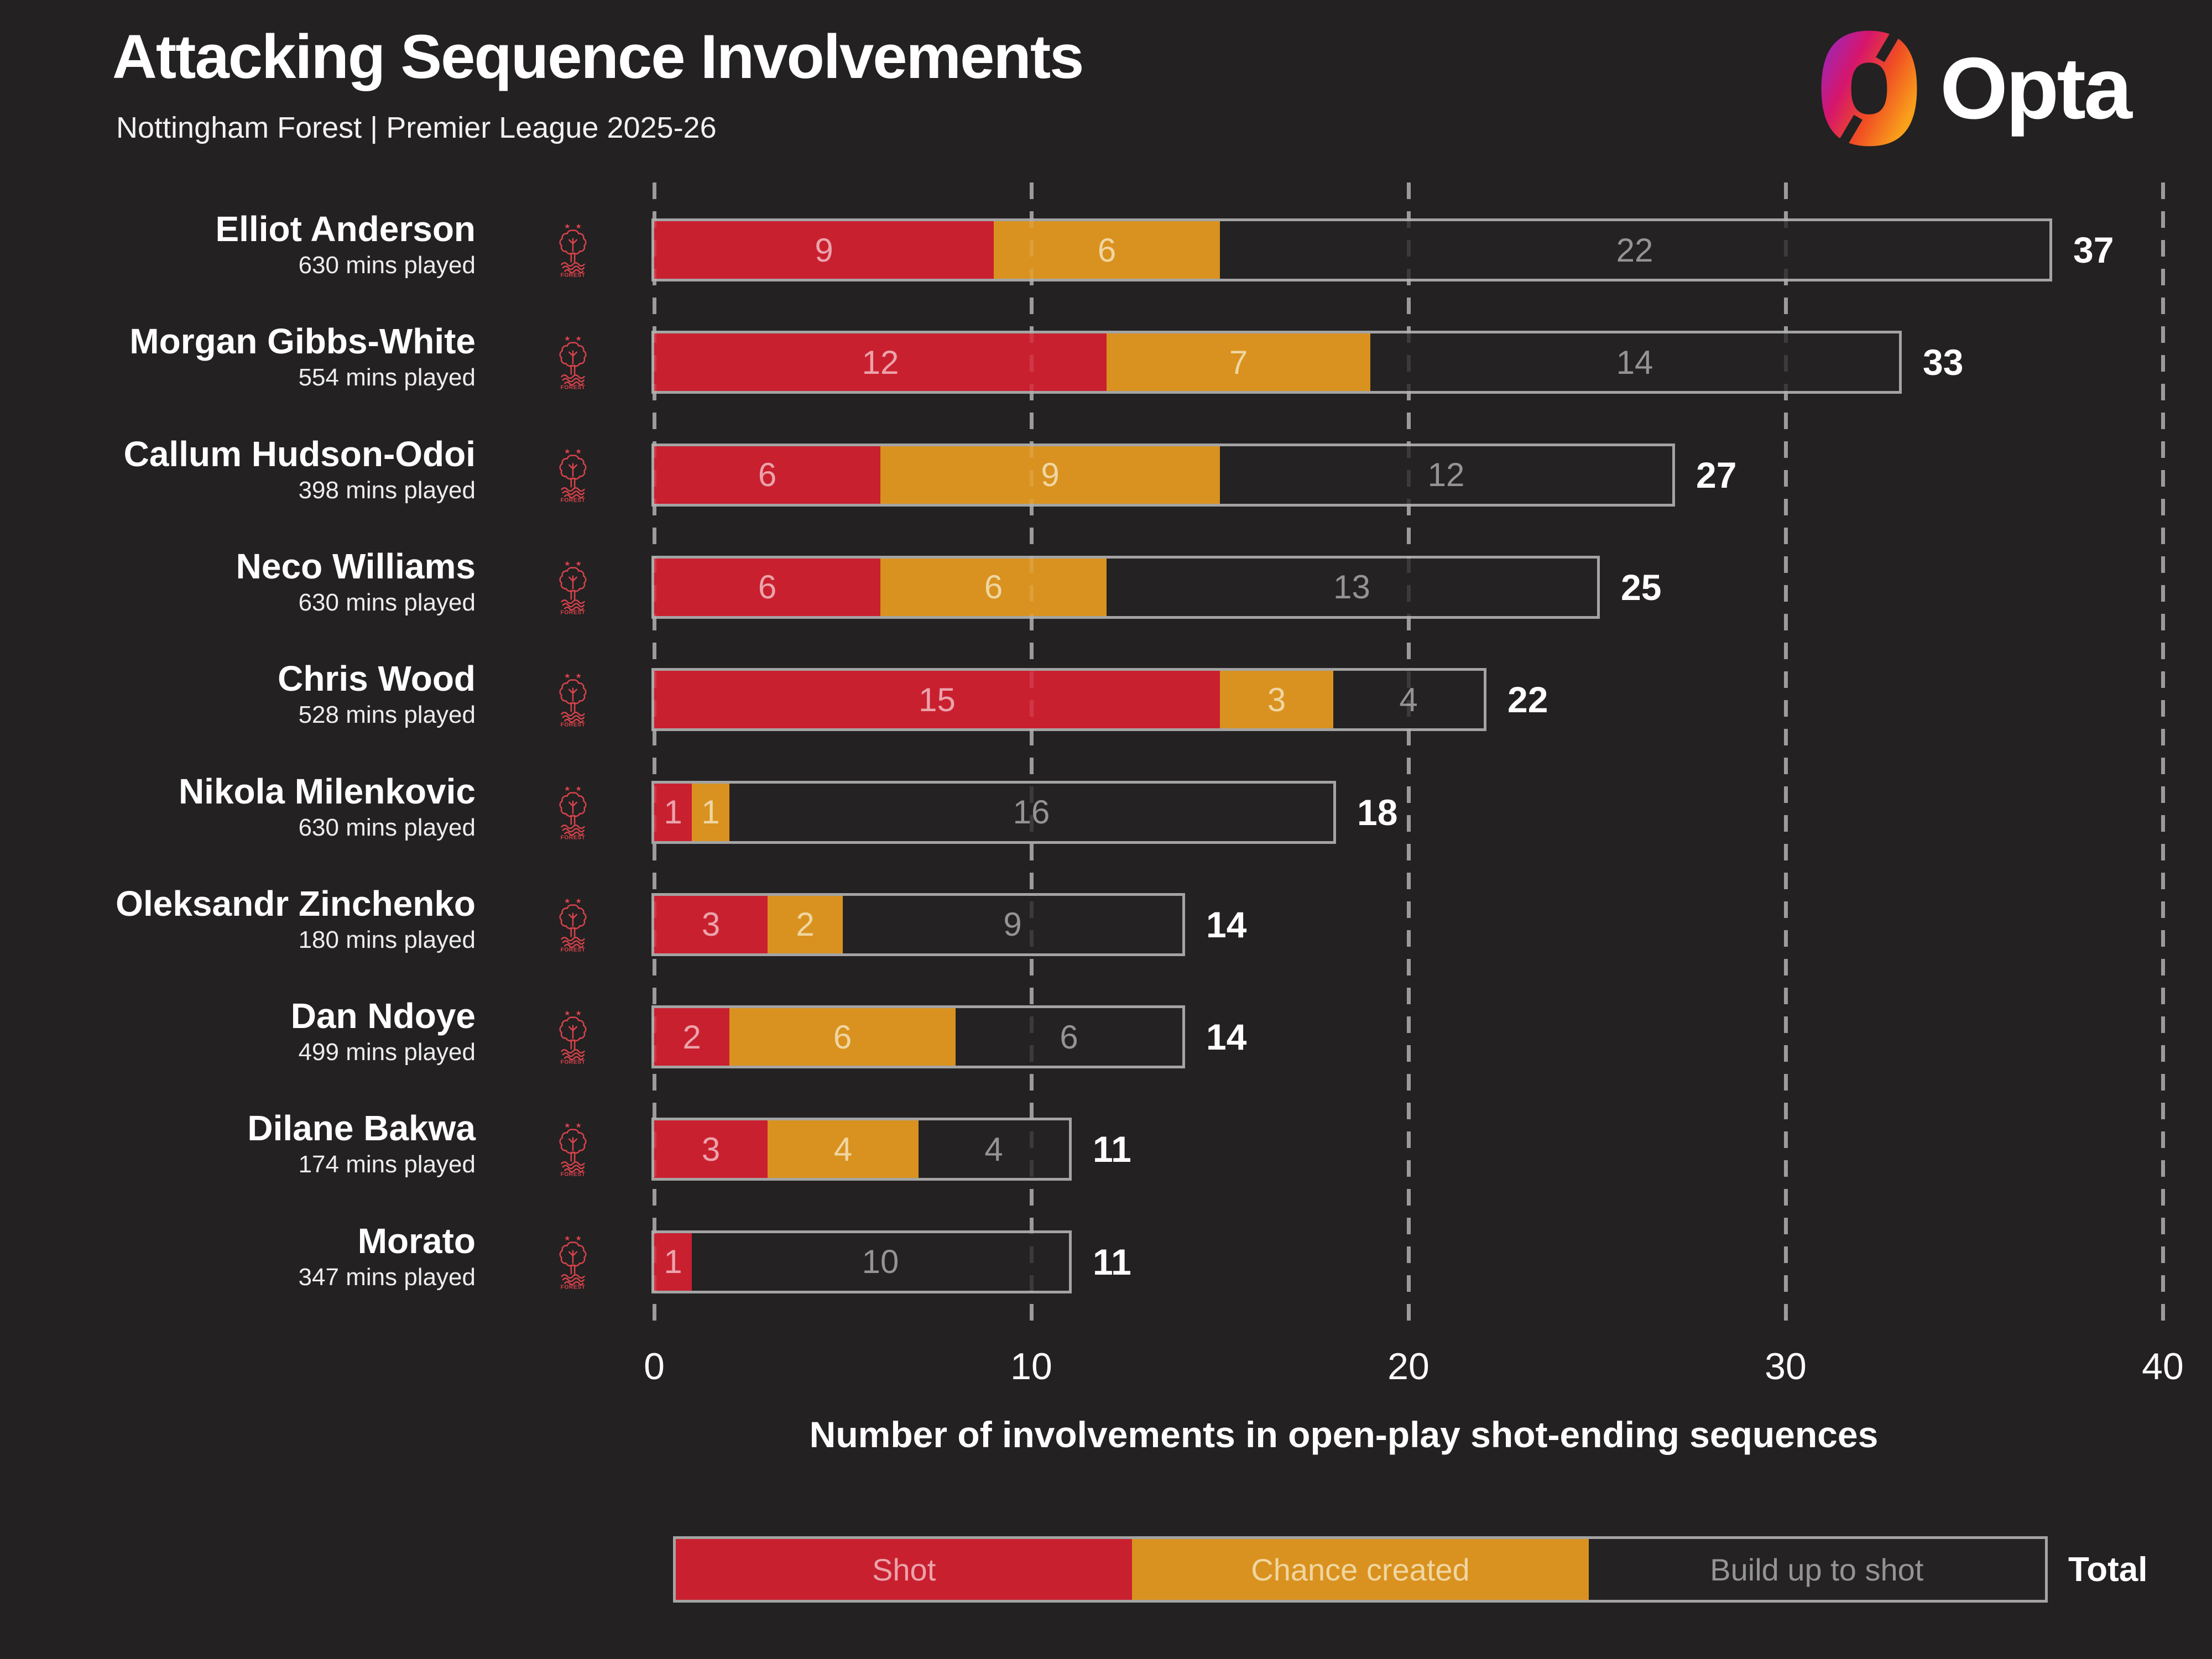  Describe the element at coordinates (1031, 1366) in the screenshot. I see `x-axis-tick-label: 10` at that location.